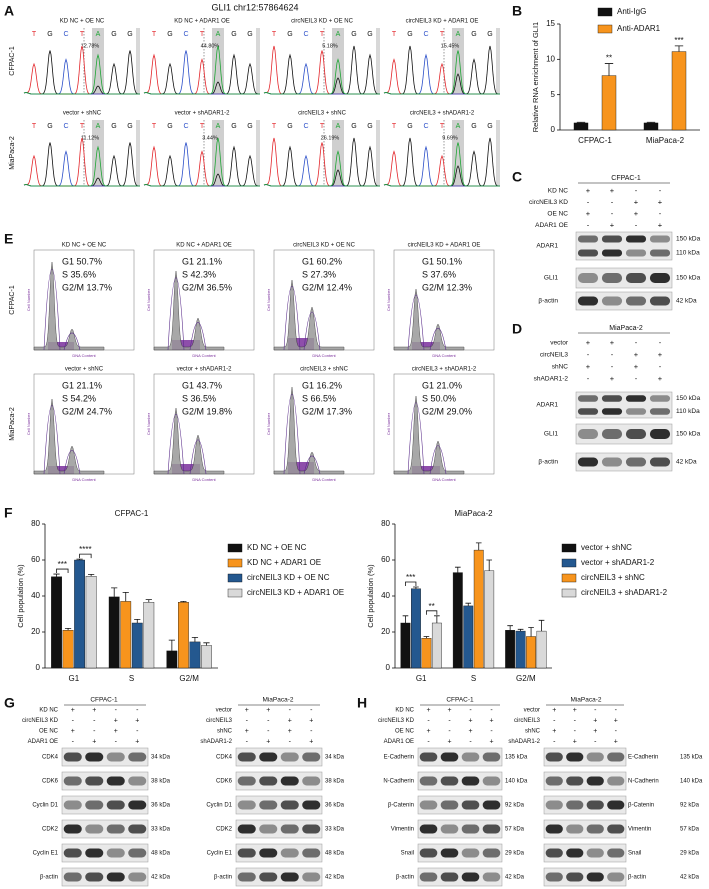 This screenshot has height=889, width=709. I want to click on flow-title: vector + shADAR1-2, so click(205, 370).